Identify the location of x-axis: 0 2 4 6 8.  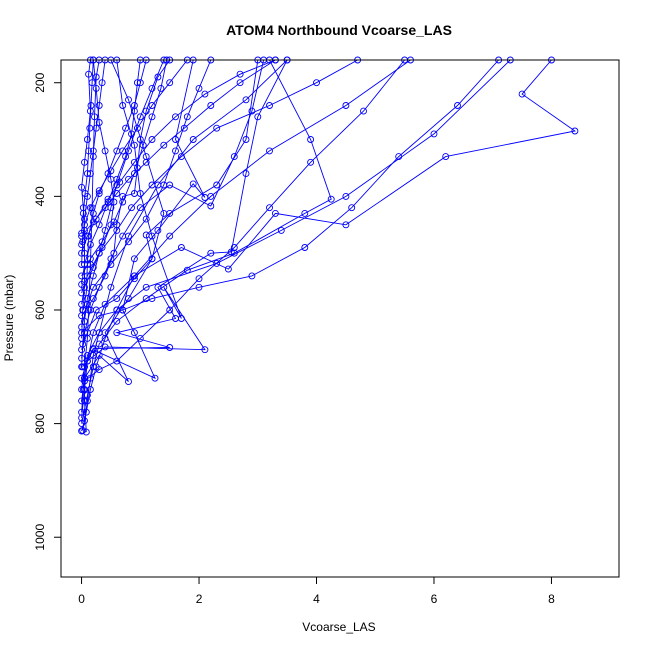
(316, 591).